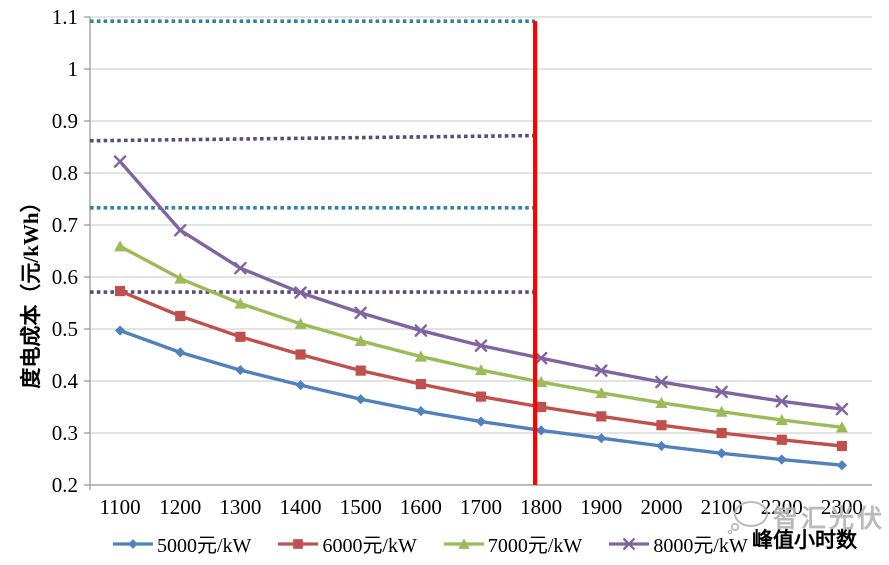  I want to click on y-tick-label: 1.1, so click(65, 17).